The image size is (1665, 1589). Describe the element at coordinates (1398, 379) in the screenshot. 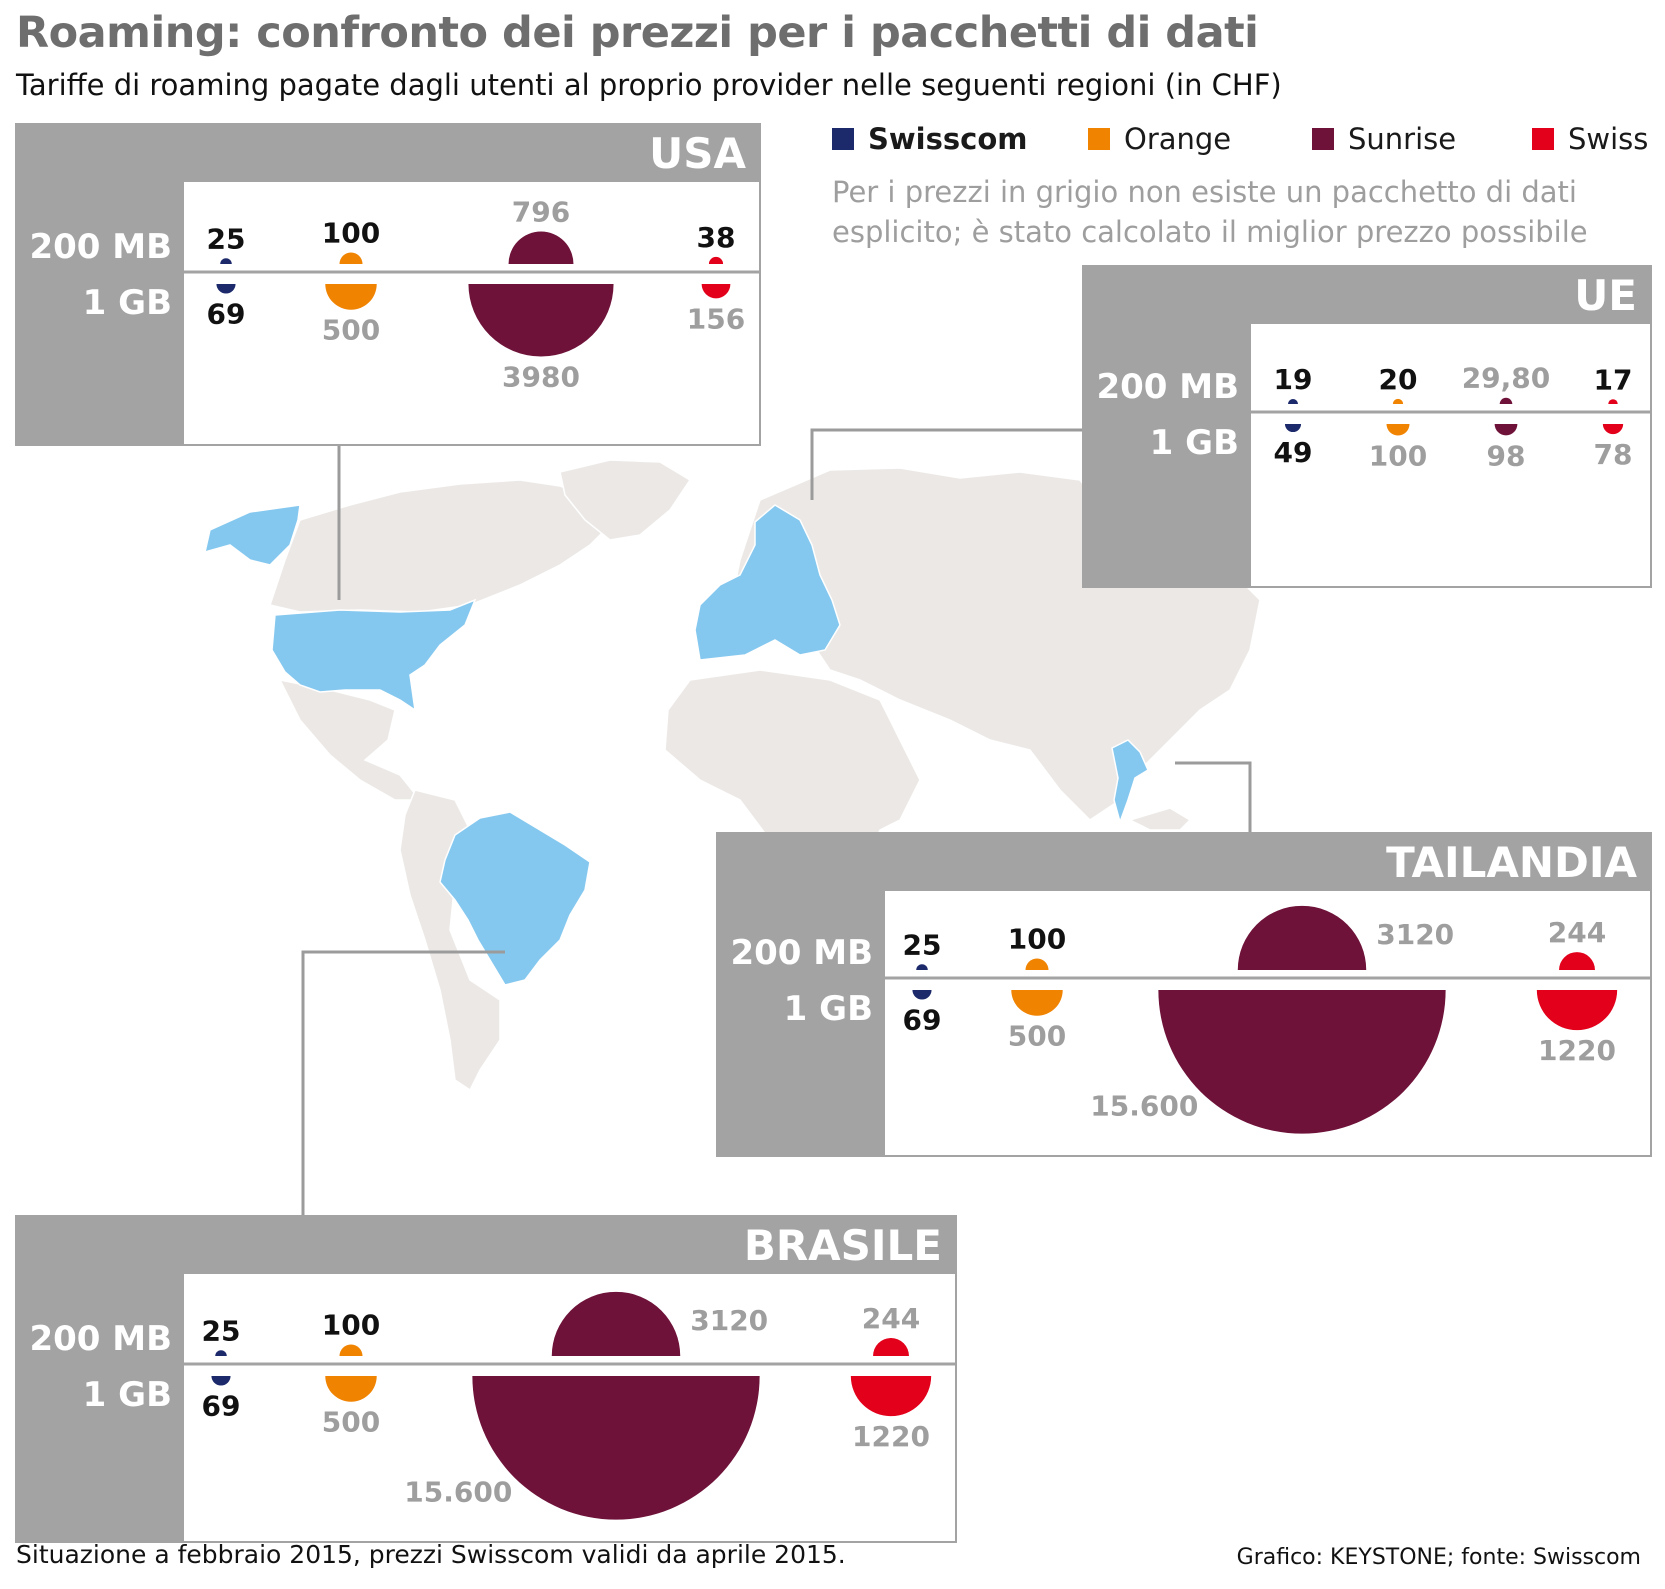

I see `value-label-200mb-orange: 20` at that location.